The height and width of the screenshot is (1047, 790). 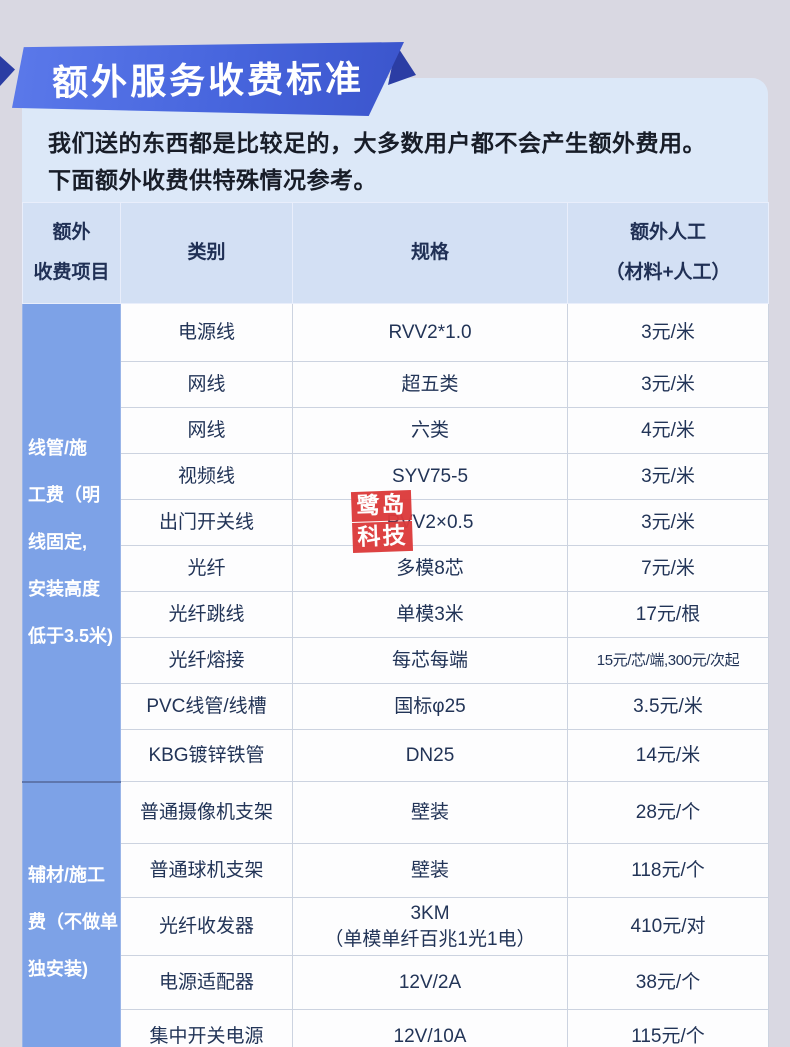 What do you see at coordinates (430, 253) in the screenshot?
I see `header-spec: 规格` at bounding box center [430, 253].